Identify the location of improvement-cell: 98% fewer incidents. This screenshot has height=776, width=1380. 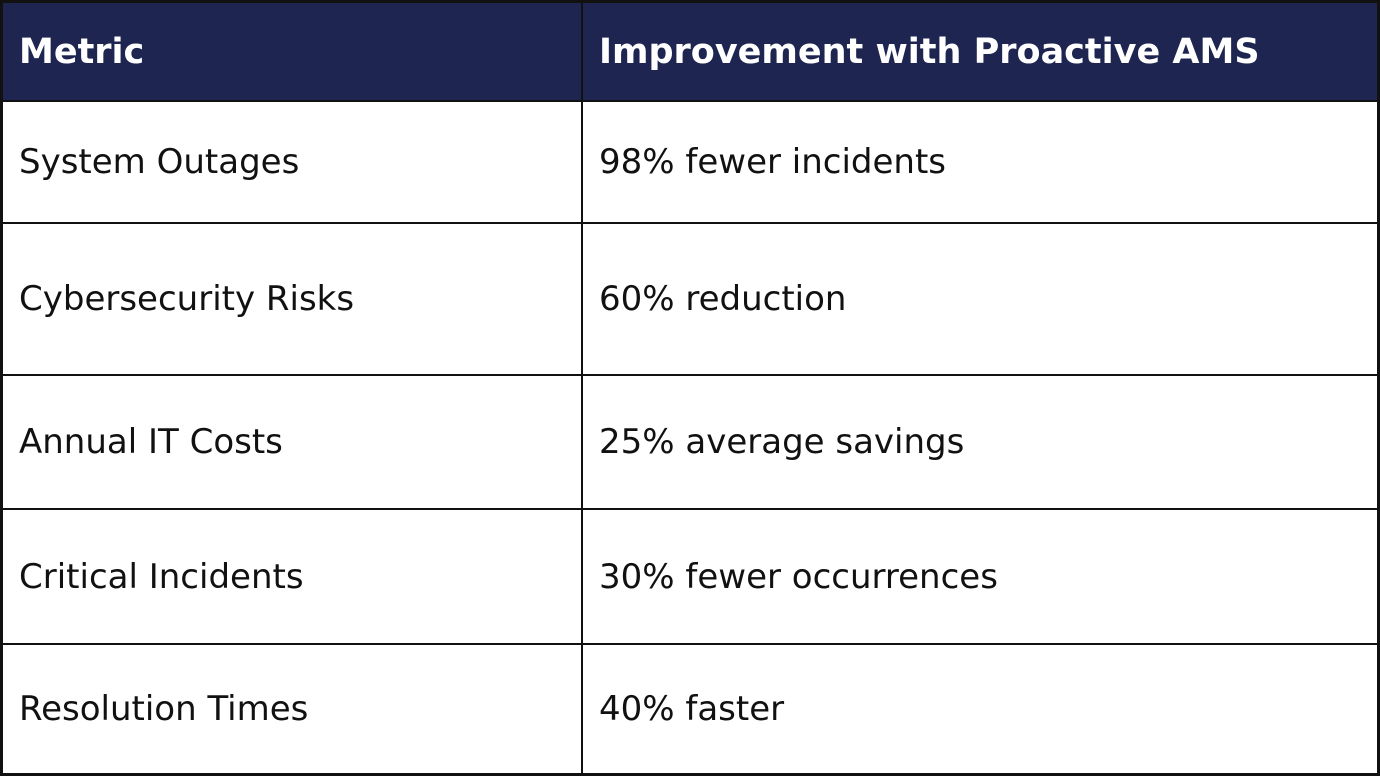
(773, 162).